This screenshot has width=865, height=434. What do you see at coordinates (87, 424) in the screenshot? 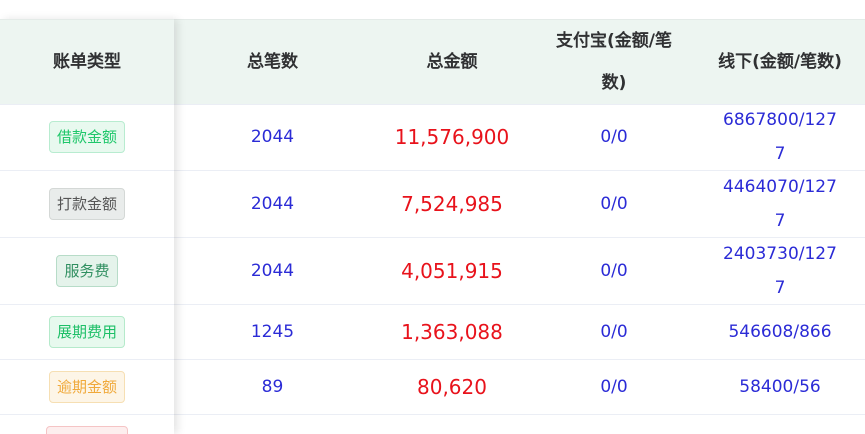
I see `bill-type-cell` at bounding box center [87, 424].